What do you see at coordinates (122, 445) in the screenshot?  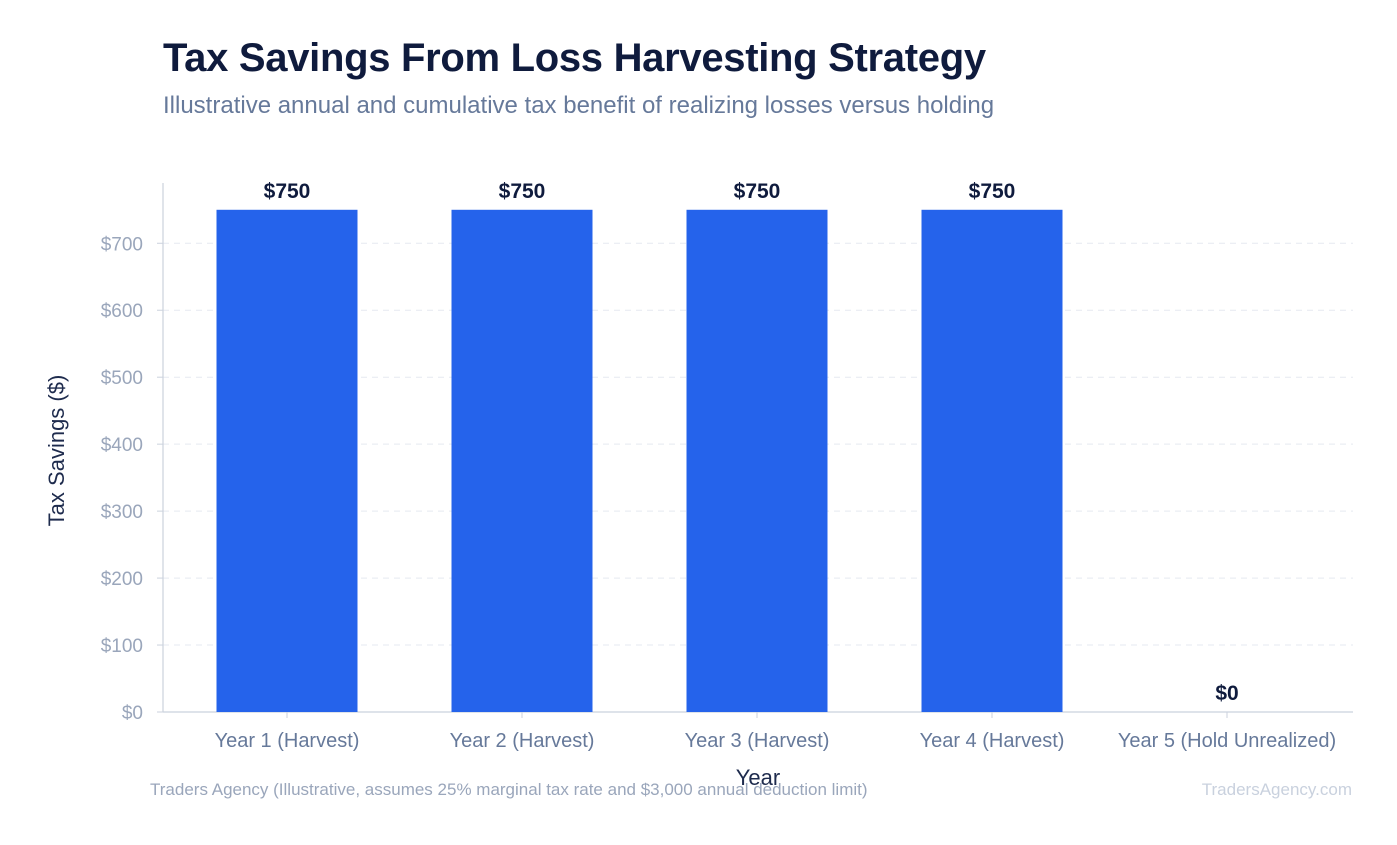 I see `y-tick-label: $400` at bounding box center [122, 445].